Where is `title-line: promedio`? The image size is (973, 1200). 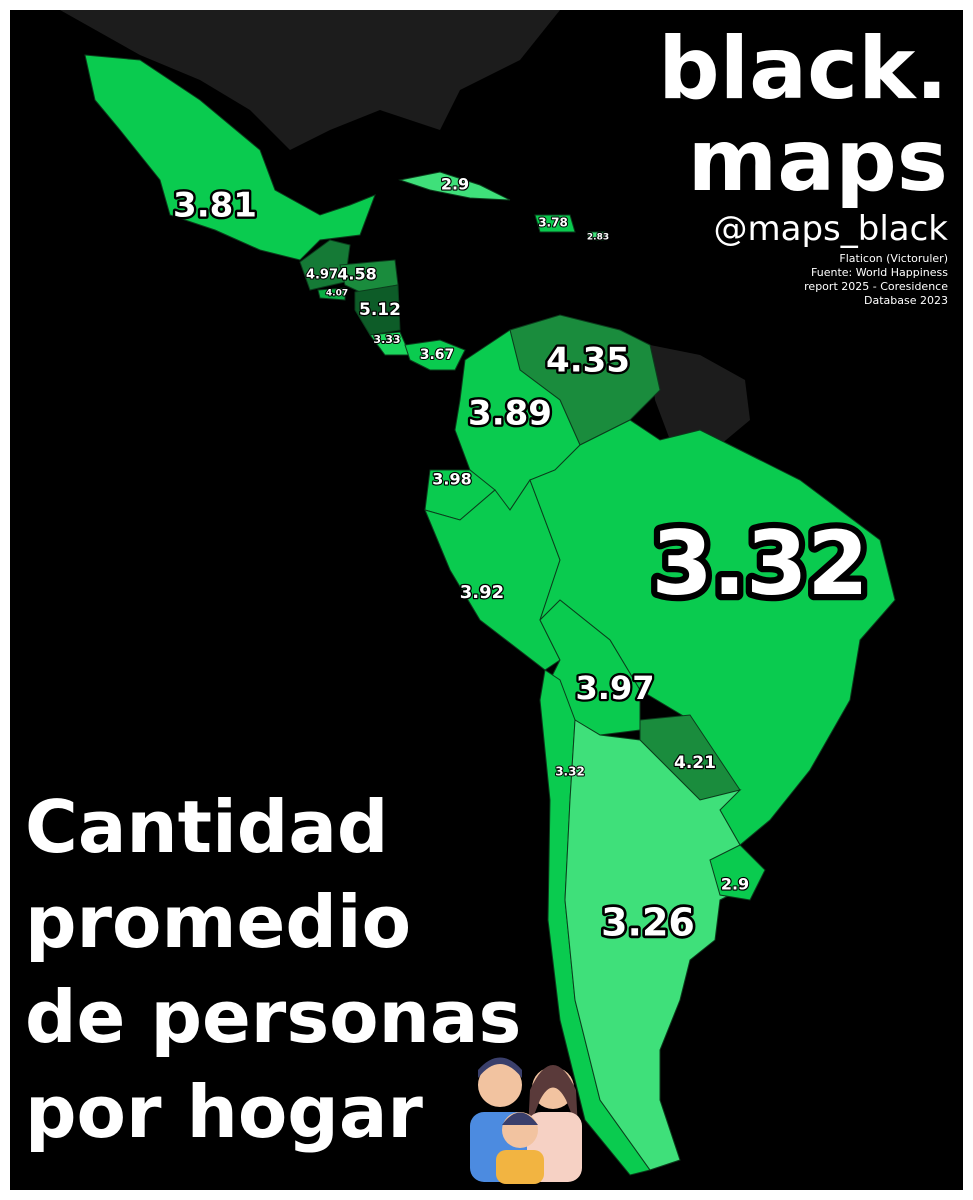 title-line: promedio is located at coordinates (218, 922).